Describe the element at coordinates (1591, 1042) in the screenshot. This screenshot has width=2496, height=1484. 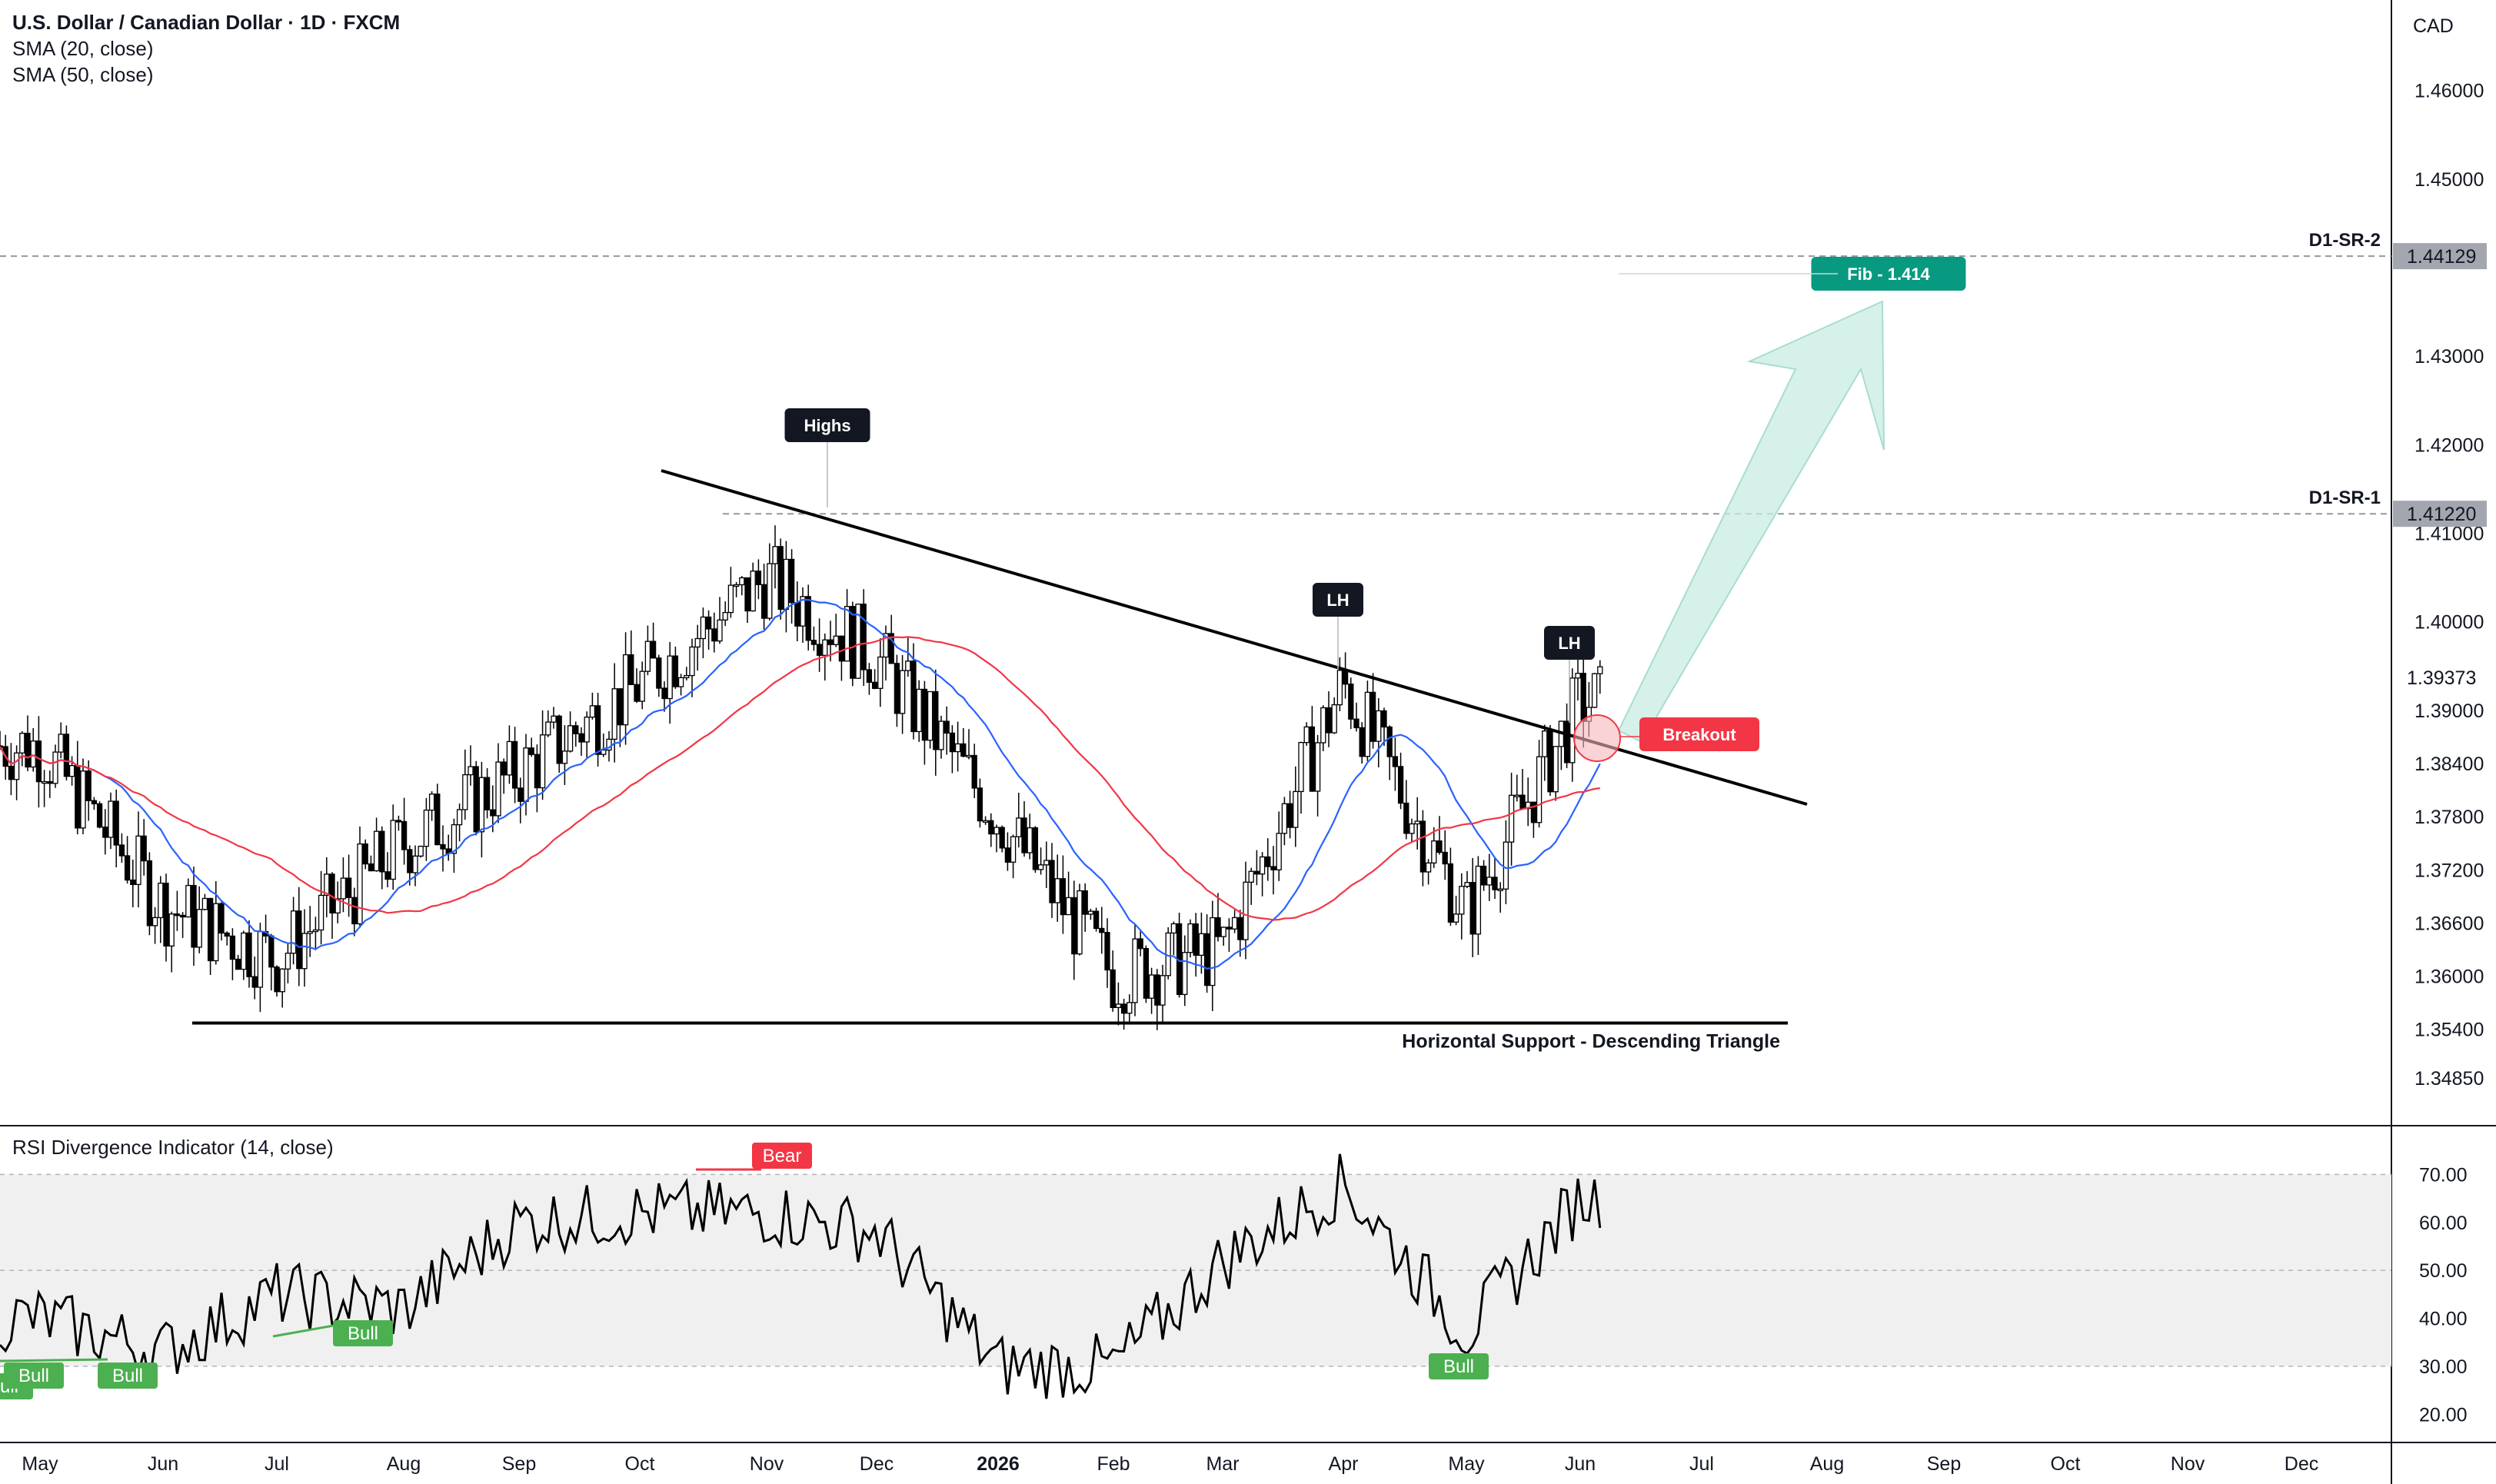
I see `support-label: Horizontal Support - Descending Triangle` at that location.